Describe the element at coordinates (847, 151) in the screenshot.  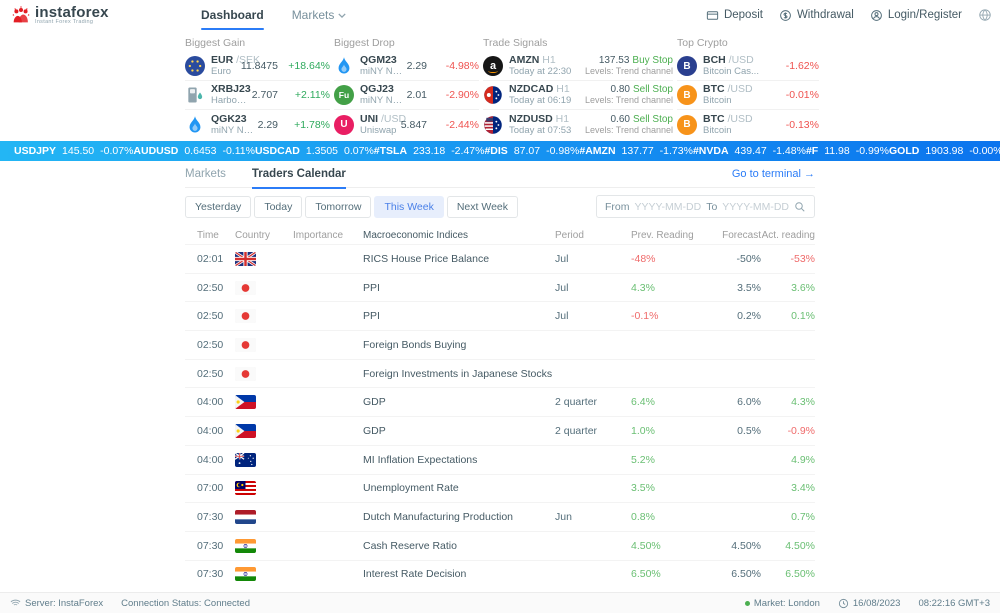
I see `ticker-item: #F 11.98 -0.99%` at that location.